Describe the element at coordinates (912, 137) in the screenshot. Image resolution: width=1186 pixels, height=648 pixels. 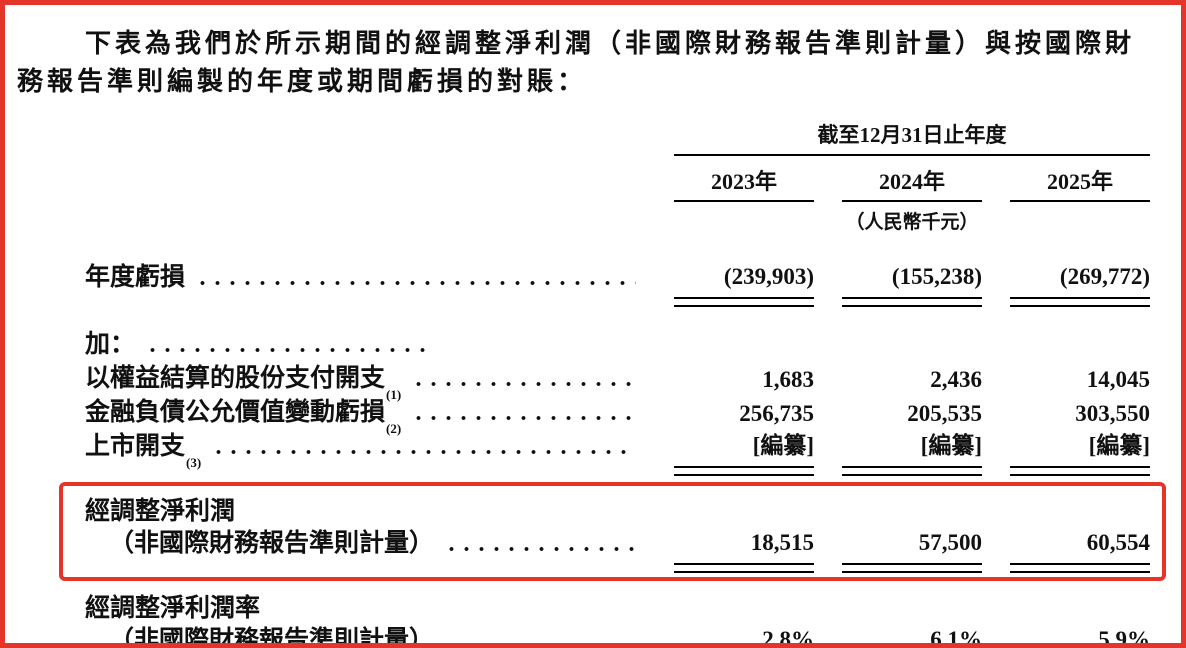
I see `period-header: 截至12月31日止年度` at that location.